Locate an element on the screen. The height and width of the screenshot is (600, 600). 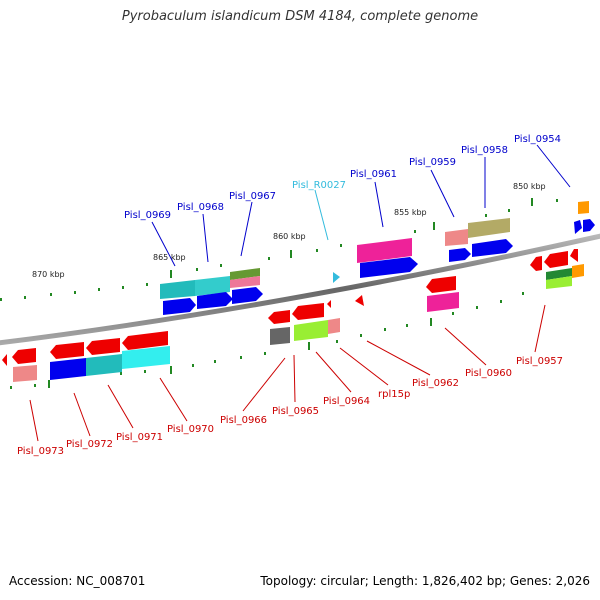
gene-label-pisl-0968: Pisl_0968 is located at coordinates (200, 207).